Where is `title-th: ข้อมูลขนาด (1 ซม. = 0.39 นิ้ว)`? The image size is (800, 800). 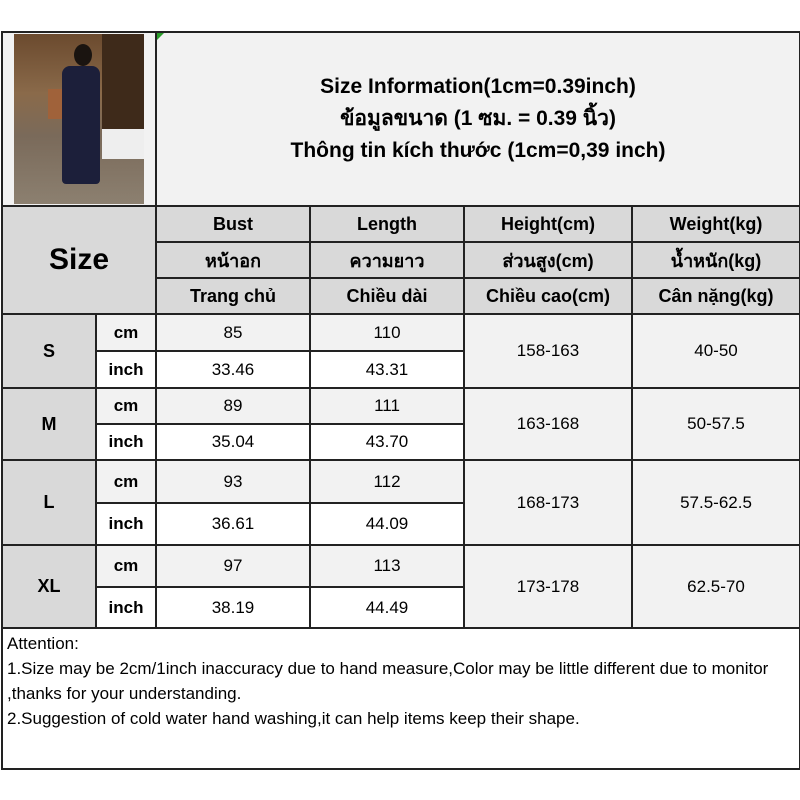 title-th: ข้อมูลขนาด (1 ซม. = 0.39 นิ้ว) is located at coordinates (478, 118).